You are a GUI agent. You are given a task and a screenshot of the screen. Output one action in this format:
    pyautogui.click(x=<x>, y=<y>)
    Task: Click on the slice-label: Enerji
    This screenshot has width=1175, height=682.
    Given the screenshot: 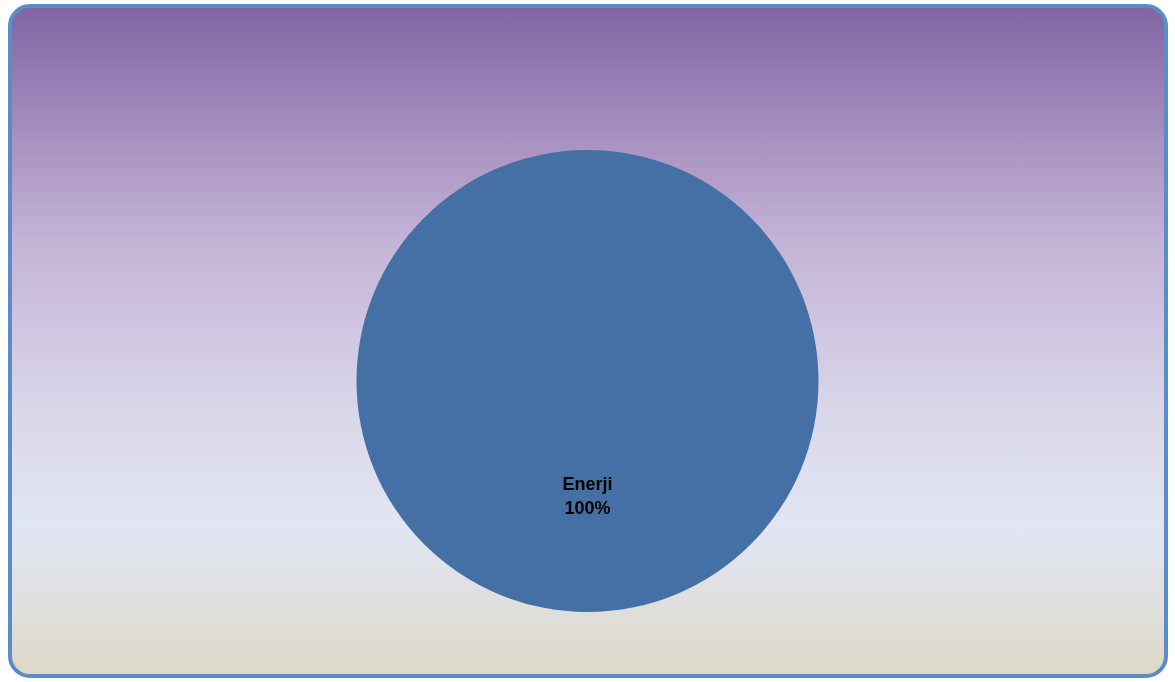 What is the action you would take?
    pyautogui.click(x=587, y=484)
    